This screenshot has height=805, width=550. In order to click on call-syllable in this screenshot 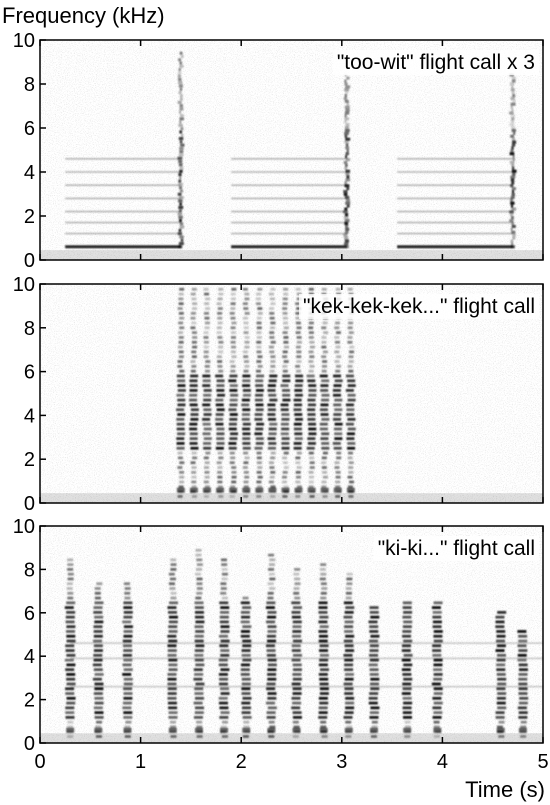, I will do `click(291, 161)`.